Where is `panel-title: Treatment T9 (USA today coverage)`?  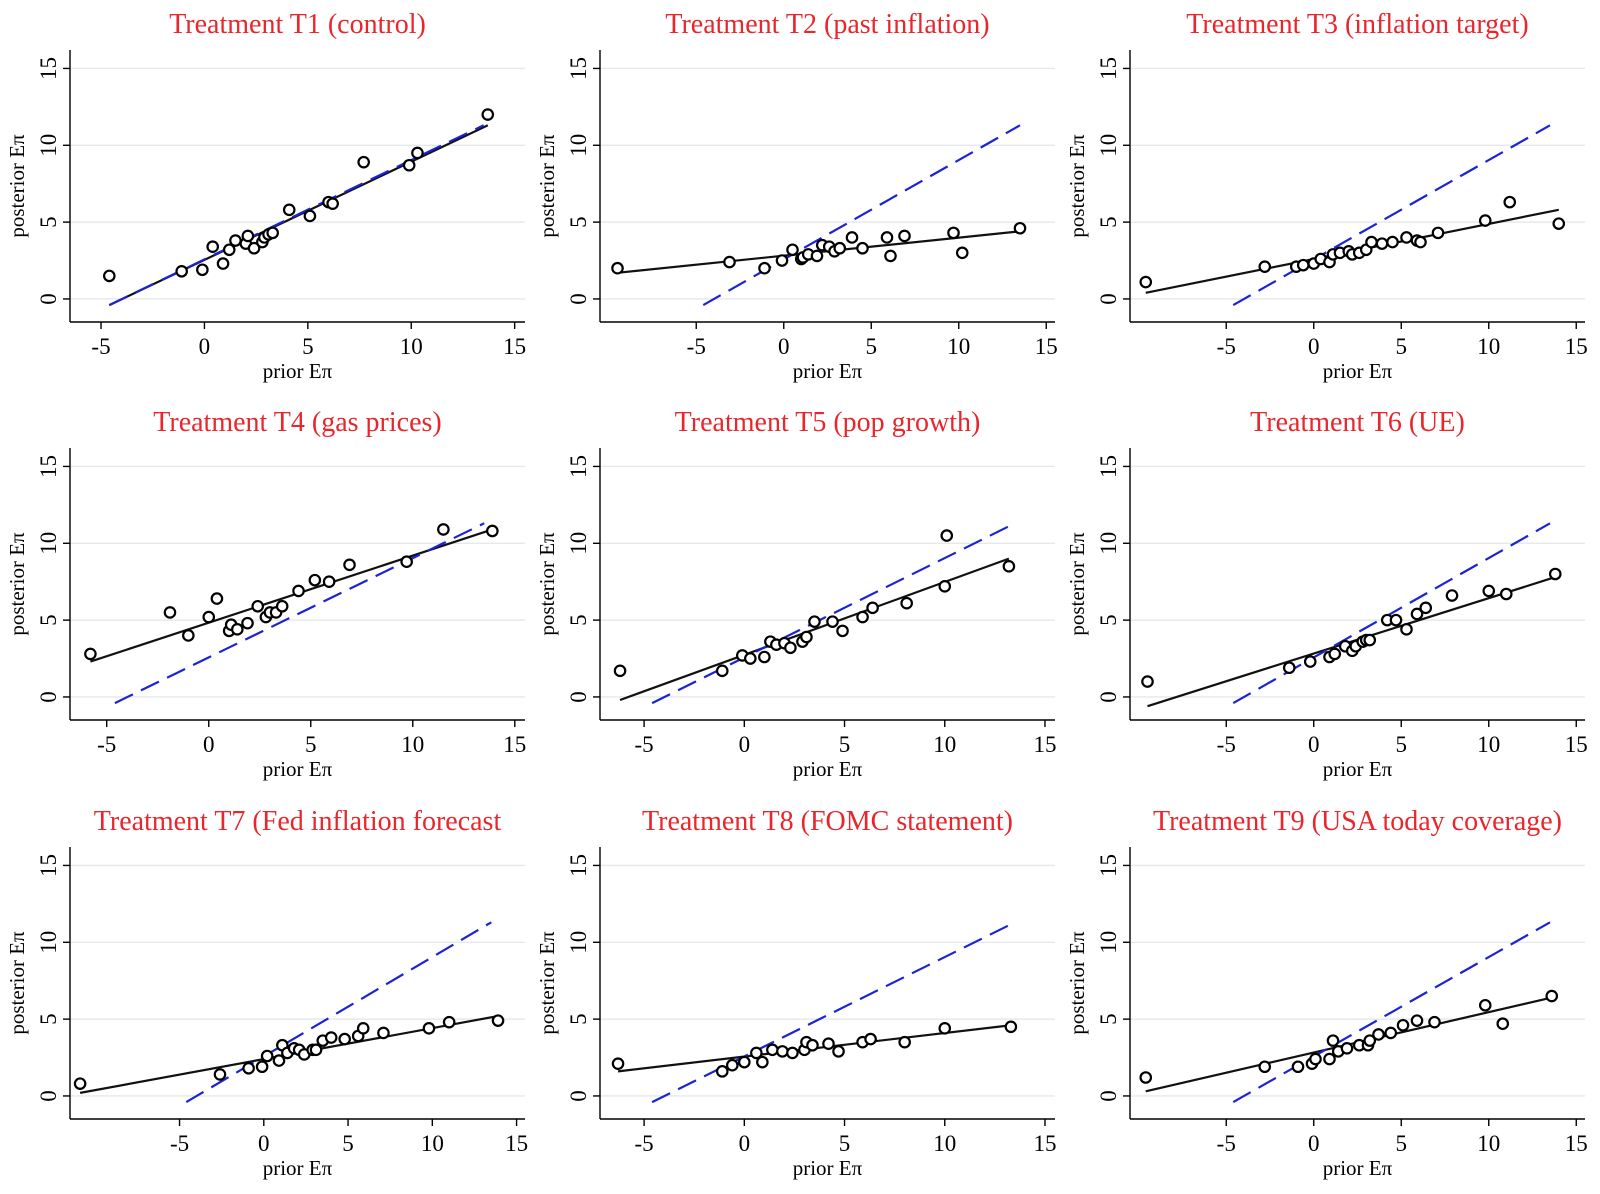
panel-title: Treatment T9 (USA today coverage) is located at coordinates (1357, 821).